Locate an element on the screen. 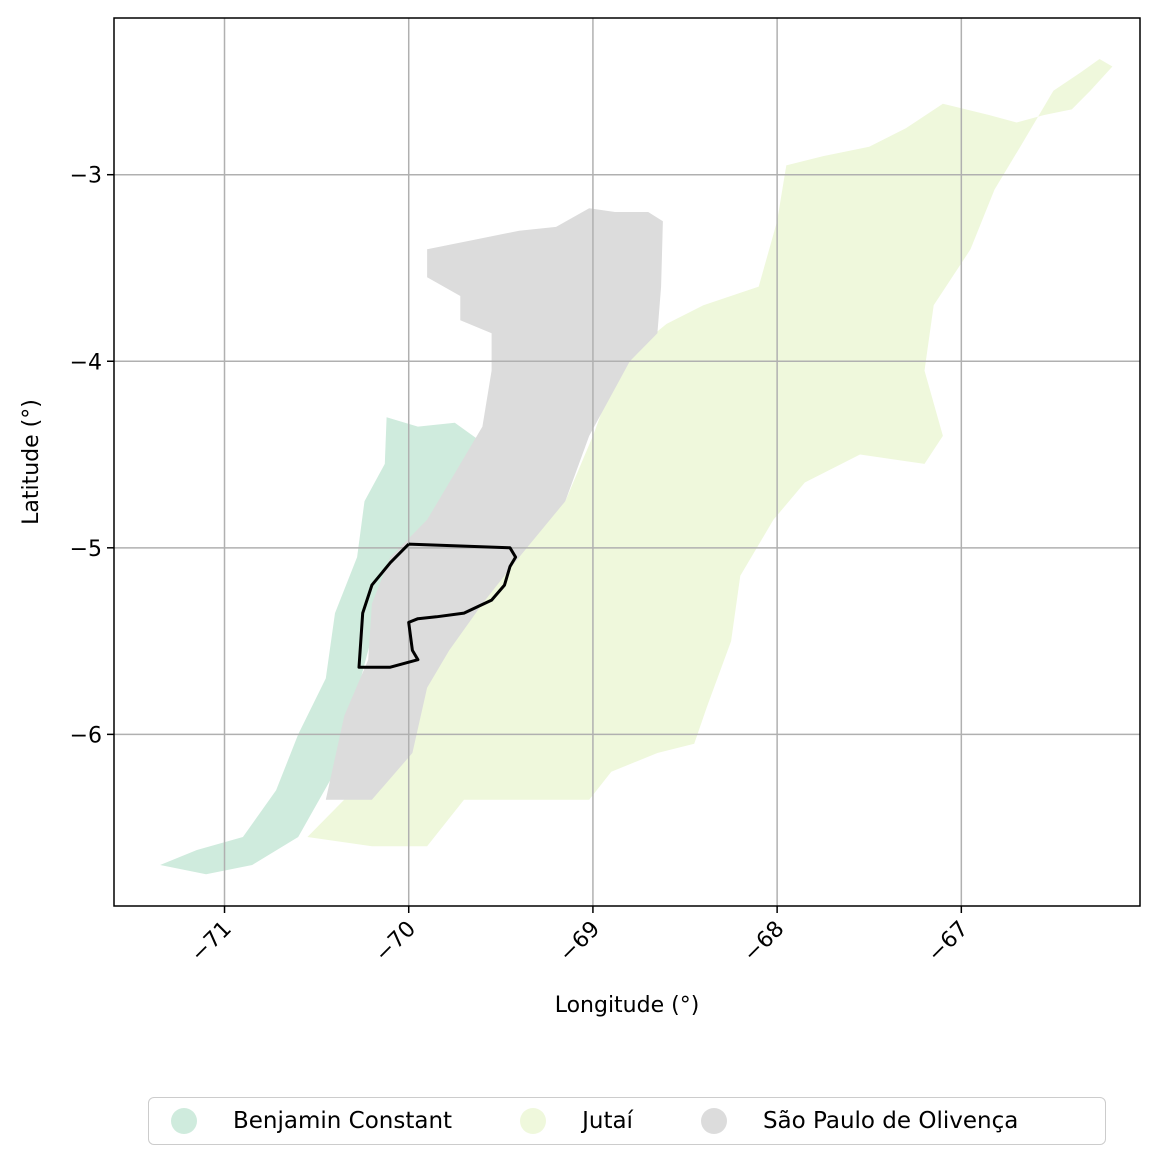  legend-item-jutai: Jutaí is located at coordinates (576, 1121).